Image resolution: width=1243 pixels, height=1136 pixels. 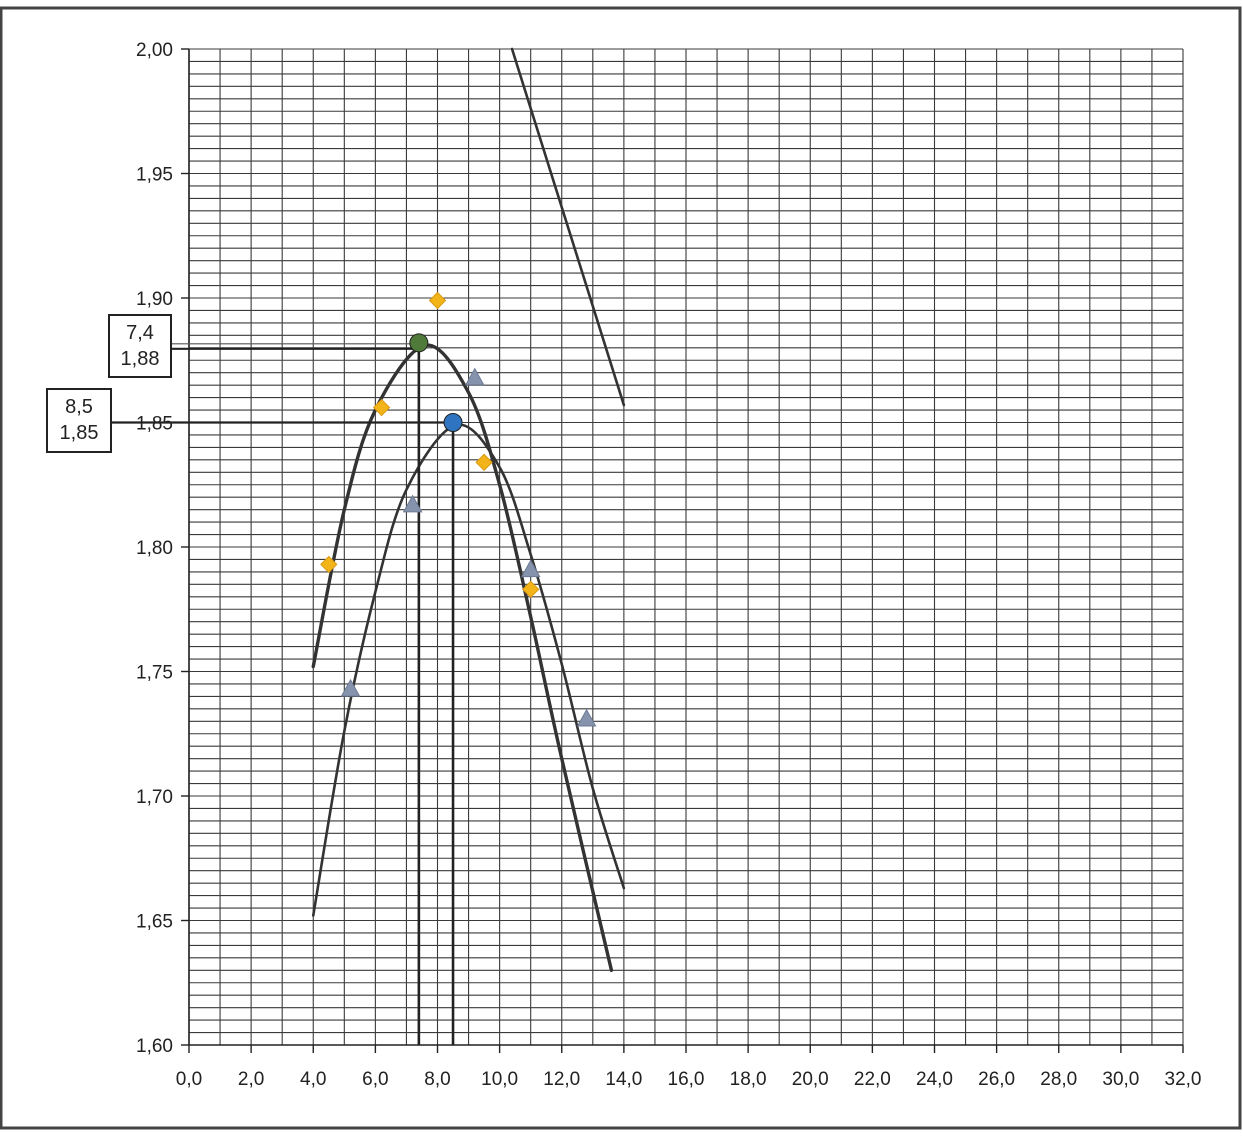 What do you see at coordinates (154, 50) in the screenshot?
I see `y-tick-label: 2,00` at bounding box center [154, 50].